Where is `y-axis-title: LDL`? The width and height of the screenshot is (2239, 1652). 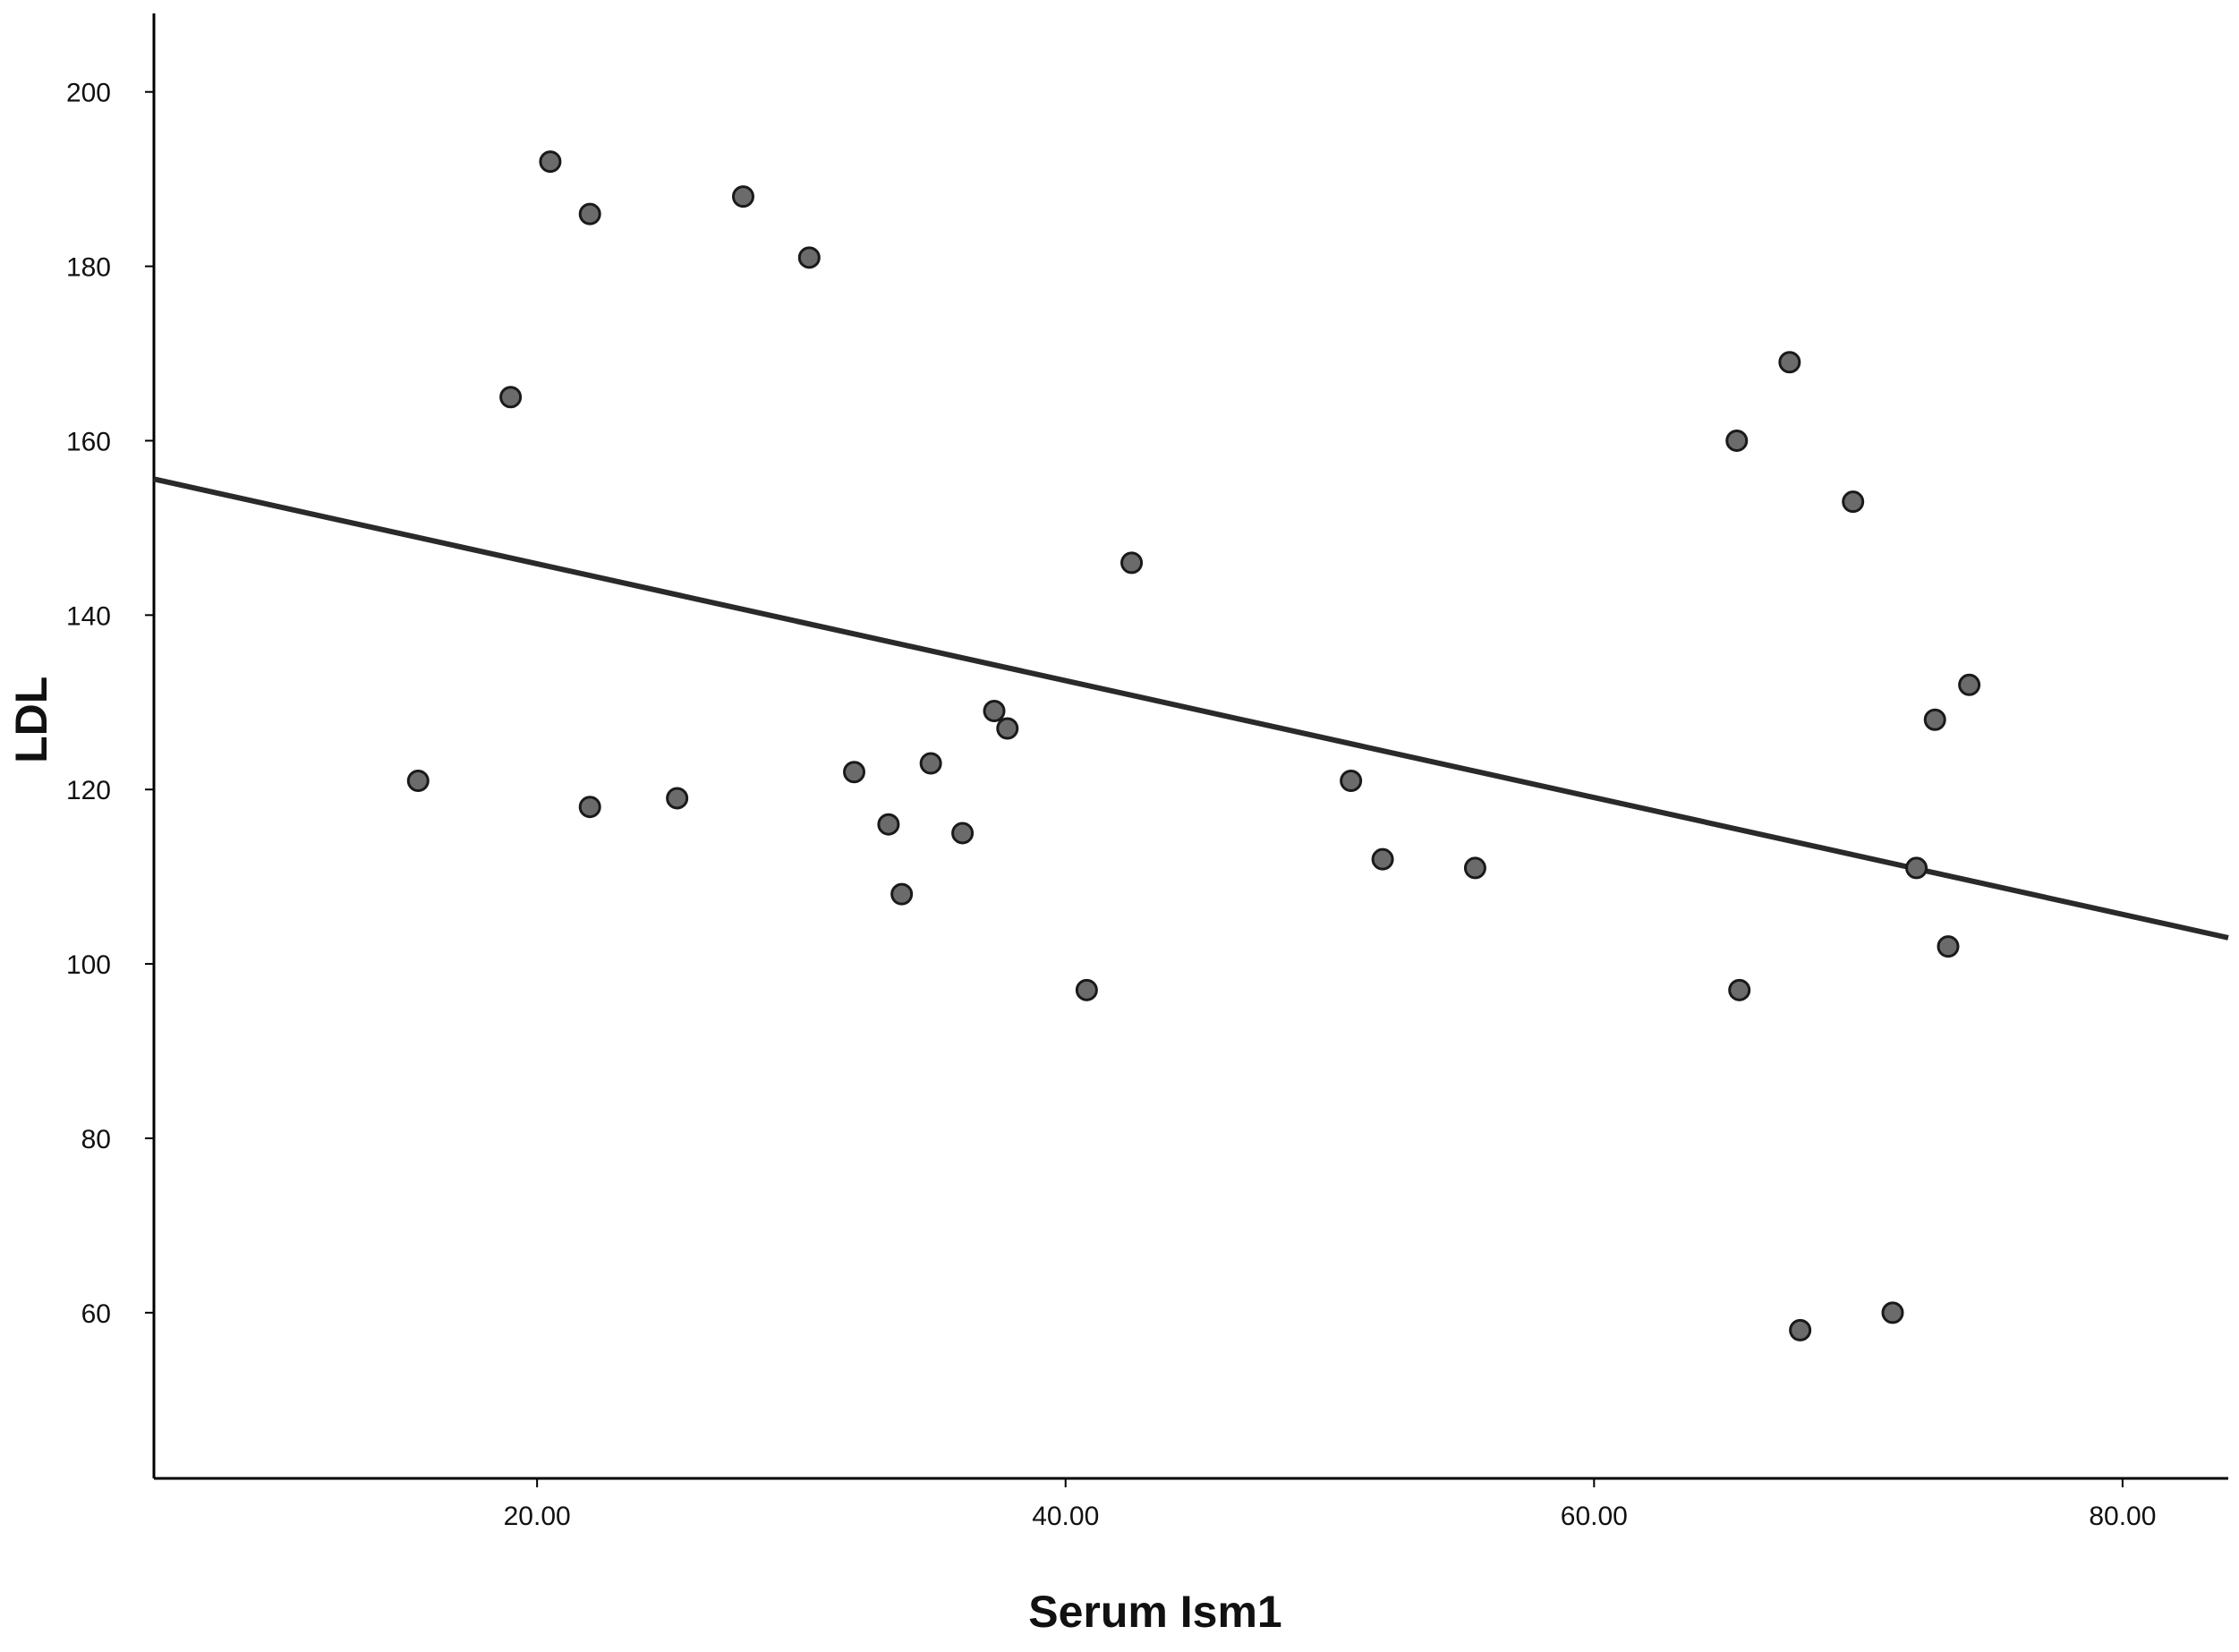
y-axis-title: LDL is located at coordinates (31, 720).